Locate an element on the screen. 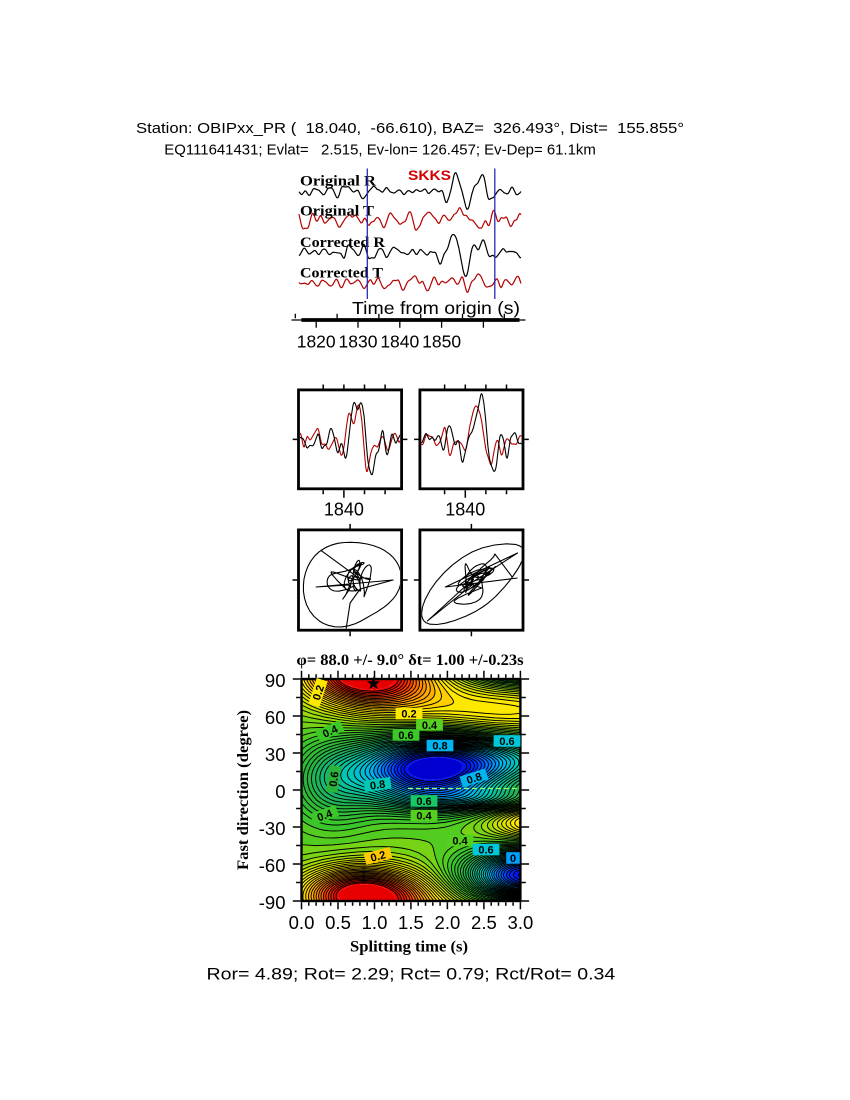  svg-text: 0.0 is located at coordinates (302, 922).